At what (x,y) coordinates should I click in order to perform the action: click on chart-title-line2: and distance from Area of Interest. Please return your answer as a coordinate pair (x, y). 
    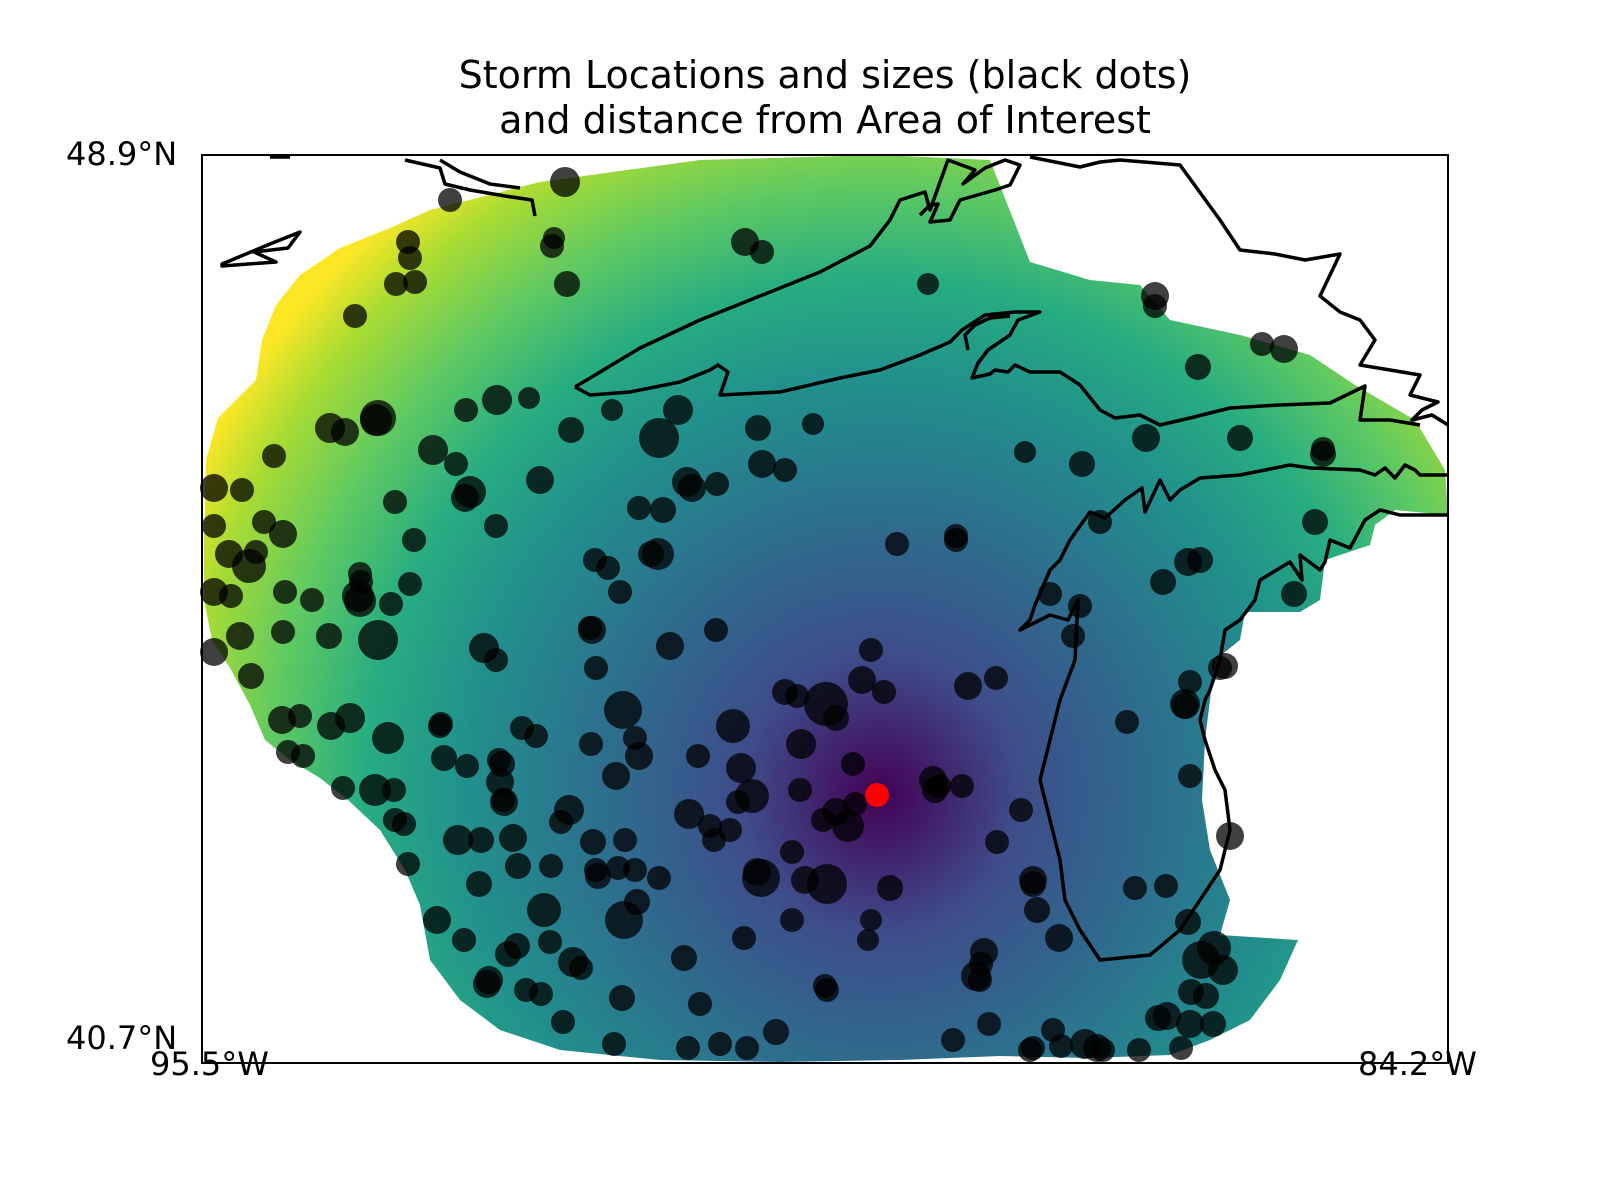
    Looking at the image, I should click on (825, 120).